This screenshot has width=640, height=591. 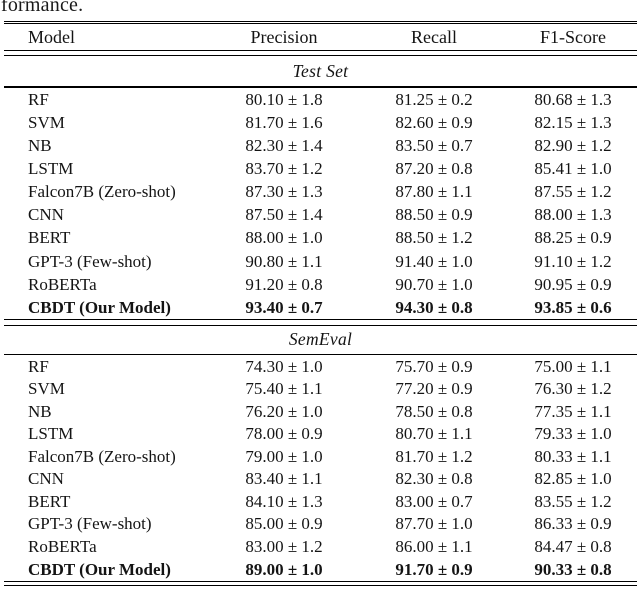 I want to click on recall-cell: 94.30 ± 0.8, so click(x=434, y=307).